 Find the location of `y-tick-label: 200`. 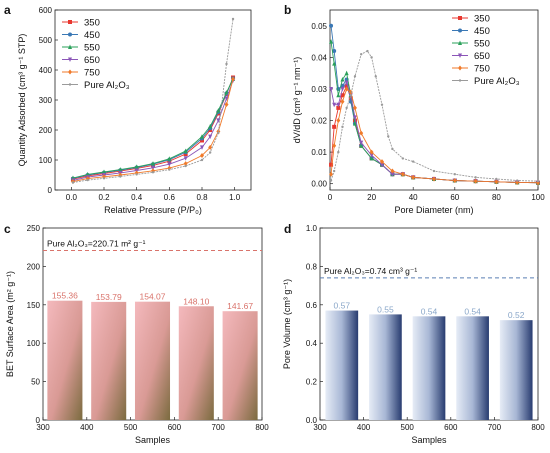

y-tick-label: 200 is located at coordinates (46, 130).